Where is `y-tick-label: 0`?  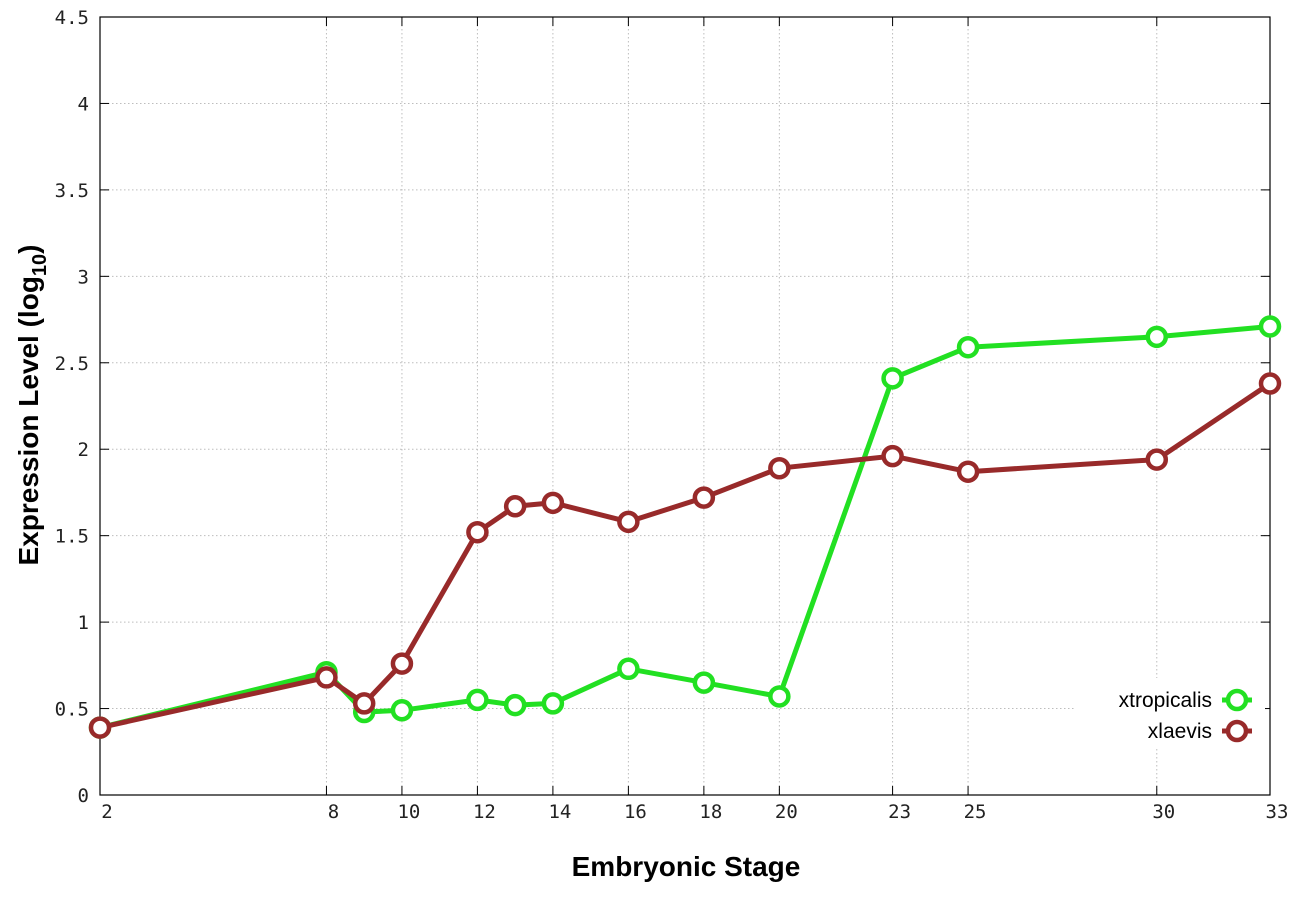 y-tick-label: 0 is located at coordinates (83, 796).